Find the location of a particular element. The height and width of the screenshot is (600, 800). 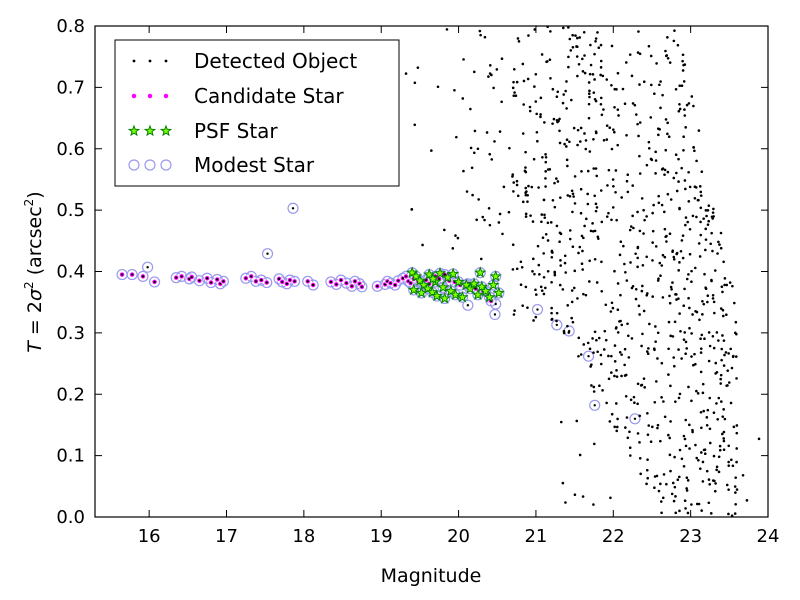

x-tick-label-16: 16 is located at coordinates (149, 536).